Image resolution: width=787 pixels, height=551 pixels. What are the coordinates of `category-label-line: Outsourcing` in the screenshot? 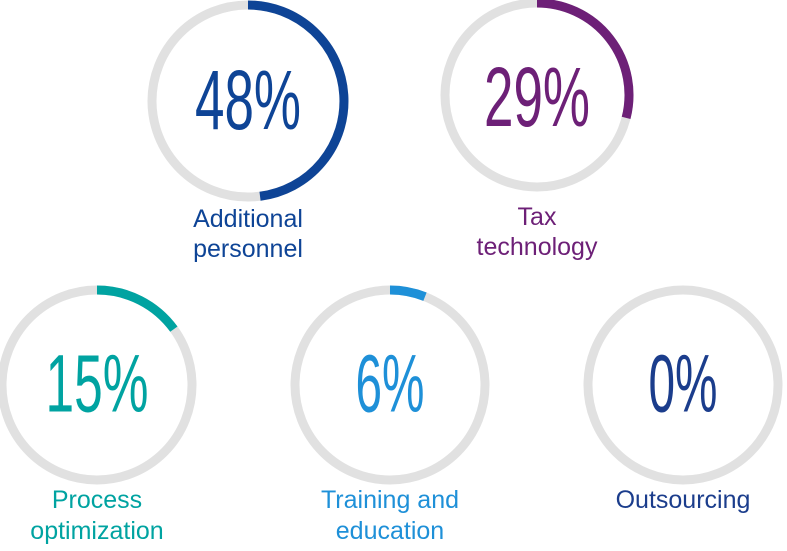 It's located at (683, 500).